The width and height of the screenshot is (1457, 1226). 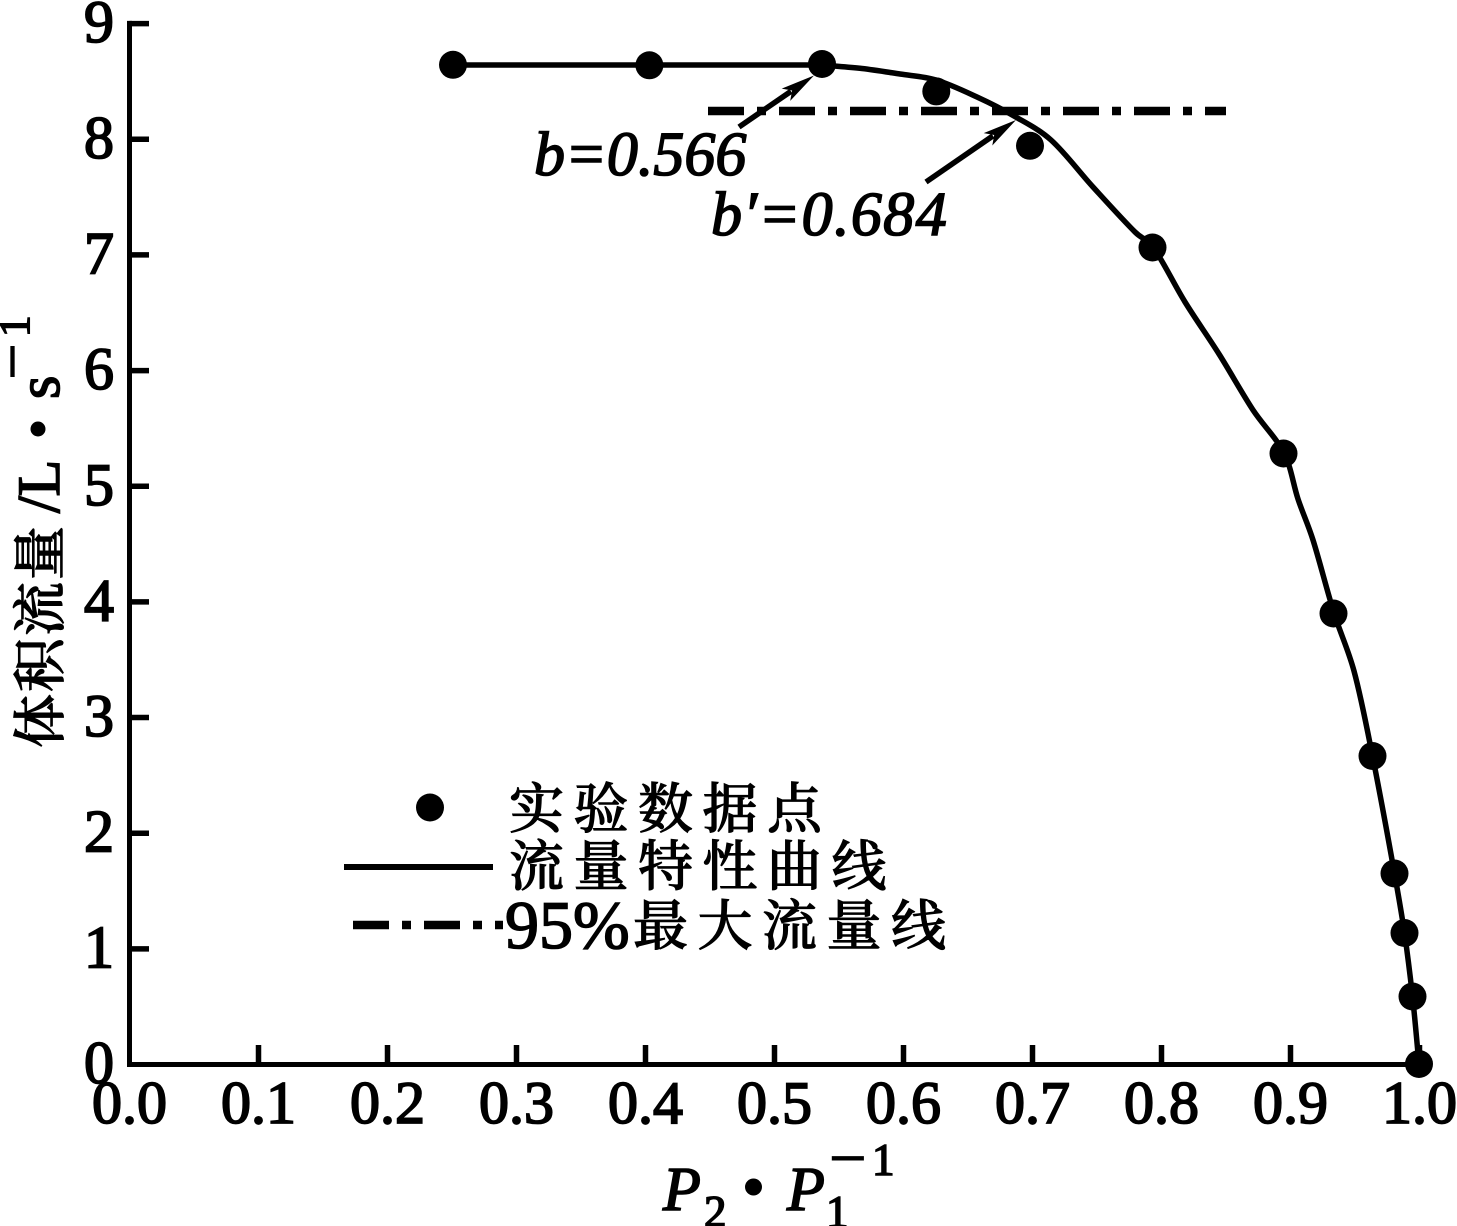 What do you see at coordinates (129, 1103) in the screenshot?
I see `svg-text: 0.0` at bounding box center [129, 1103].